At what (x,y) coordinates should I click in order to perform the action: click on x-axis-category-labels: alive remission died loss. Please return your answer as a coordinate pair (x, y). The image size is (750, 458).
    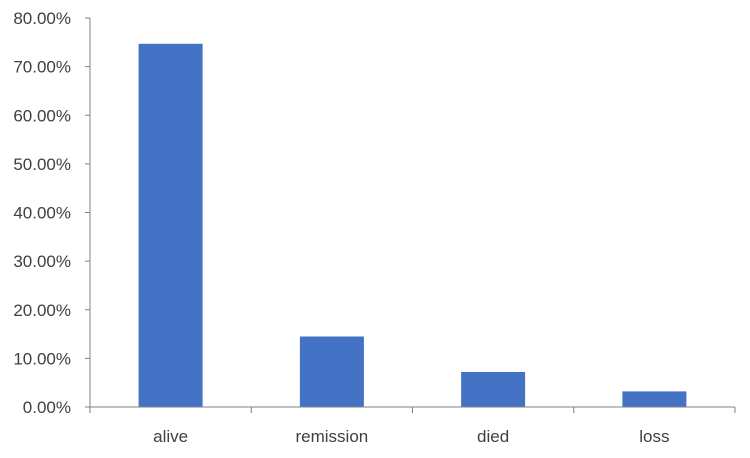
    Looking at the image, I should click on (411, 436).